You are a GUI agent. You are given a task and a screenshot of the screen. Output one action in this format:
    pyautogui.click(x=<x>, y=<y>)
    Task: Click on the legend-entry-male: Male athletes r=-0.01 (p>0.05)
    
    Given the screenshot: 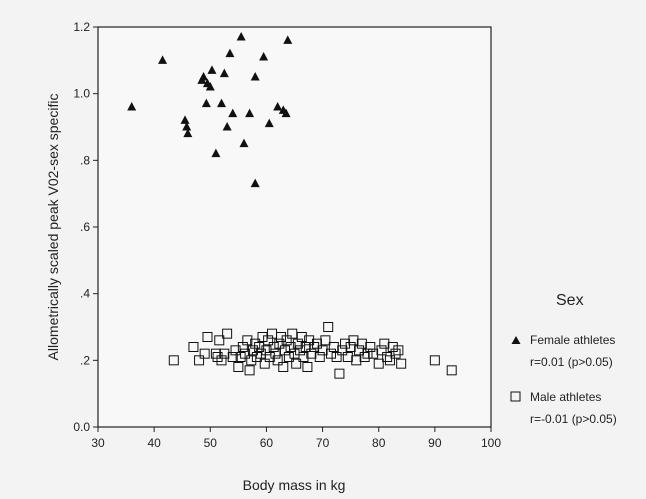 What is the action you would take?
    pyautogui.click(x=563, y=408)
    